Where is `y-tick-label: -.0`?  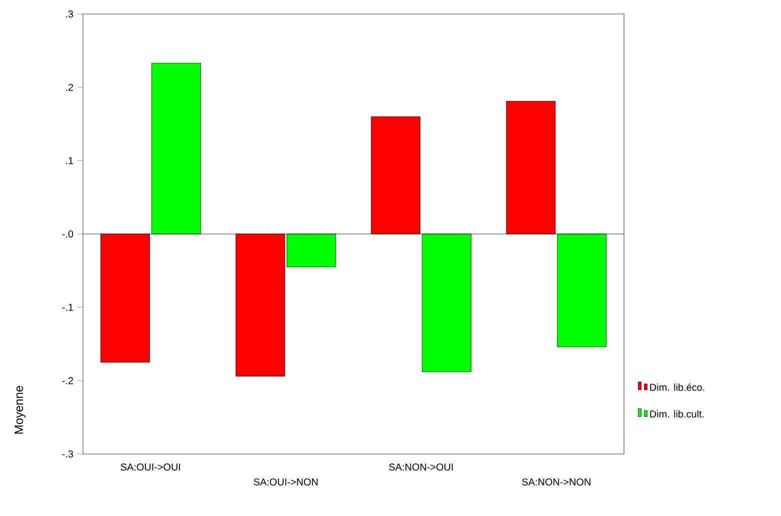
y-tick-label: -.0 is located at coordinates (68, 234).